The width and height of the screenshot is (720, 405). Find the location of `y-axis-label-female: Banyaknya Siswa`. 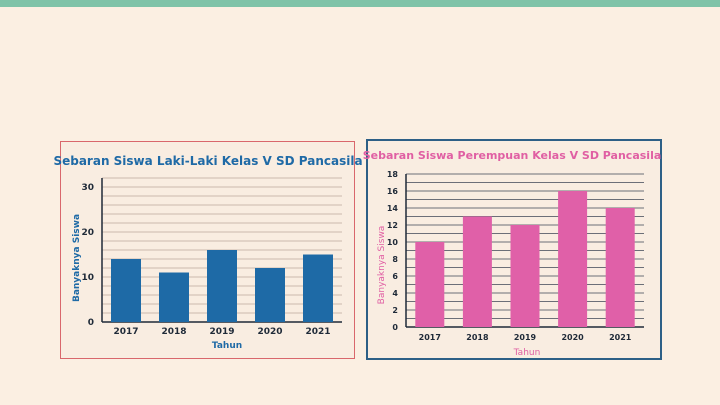

y-axis-label-female: Banyaknya Siswa is located at coordinates (382, 265).